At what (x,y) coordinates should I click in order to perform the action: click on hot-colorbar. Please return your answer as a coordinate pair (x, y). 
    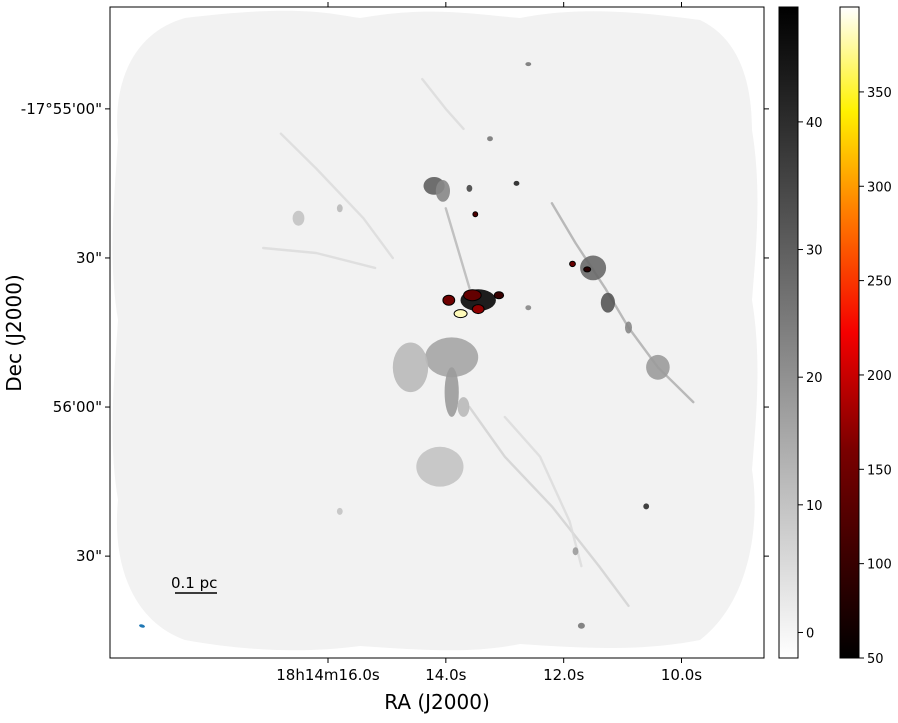
    Looking at the image, I should click on (849, 332).